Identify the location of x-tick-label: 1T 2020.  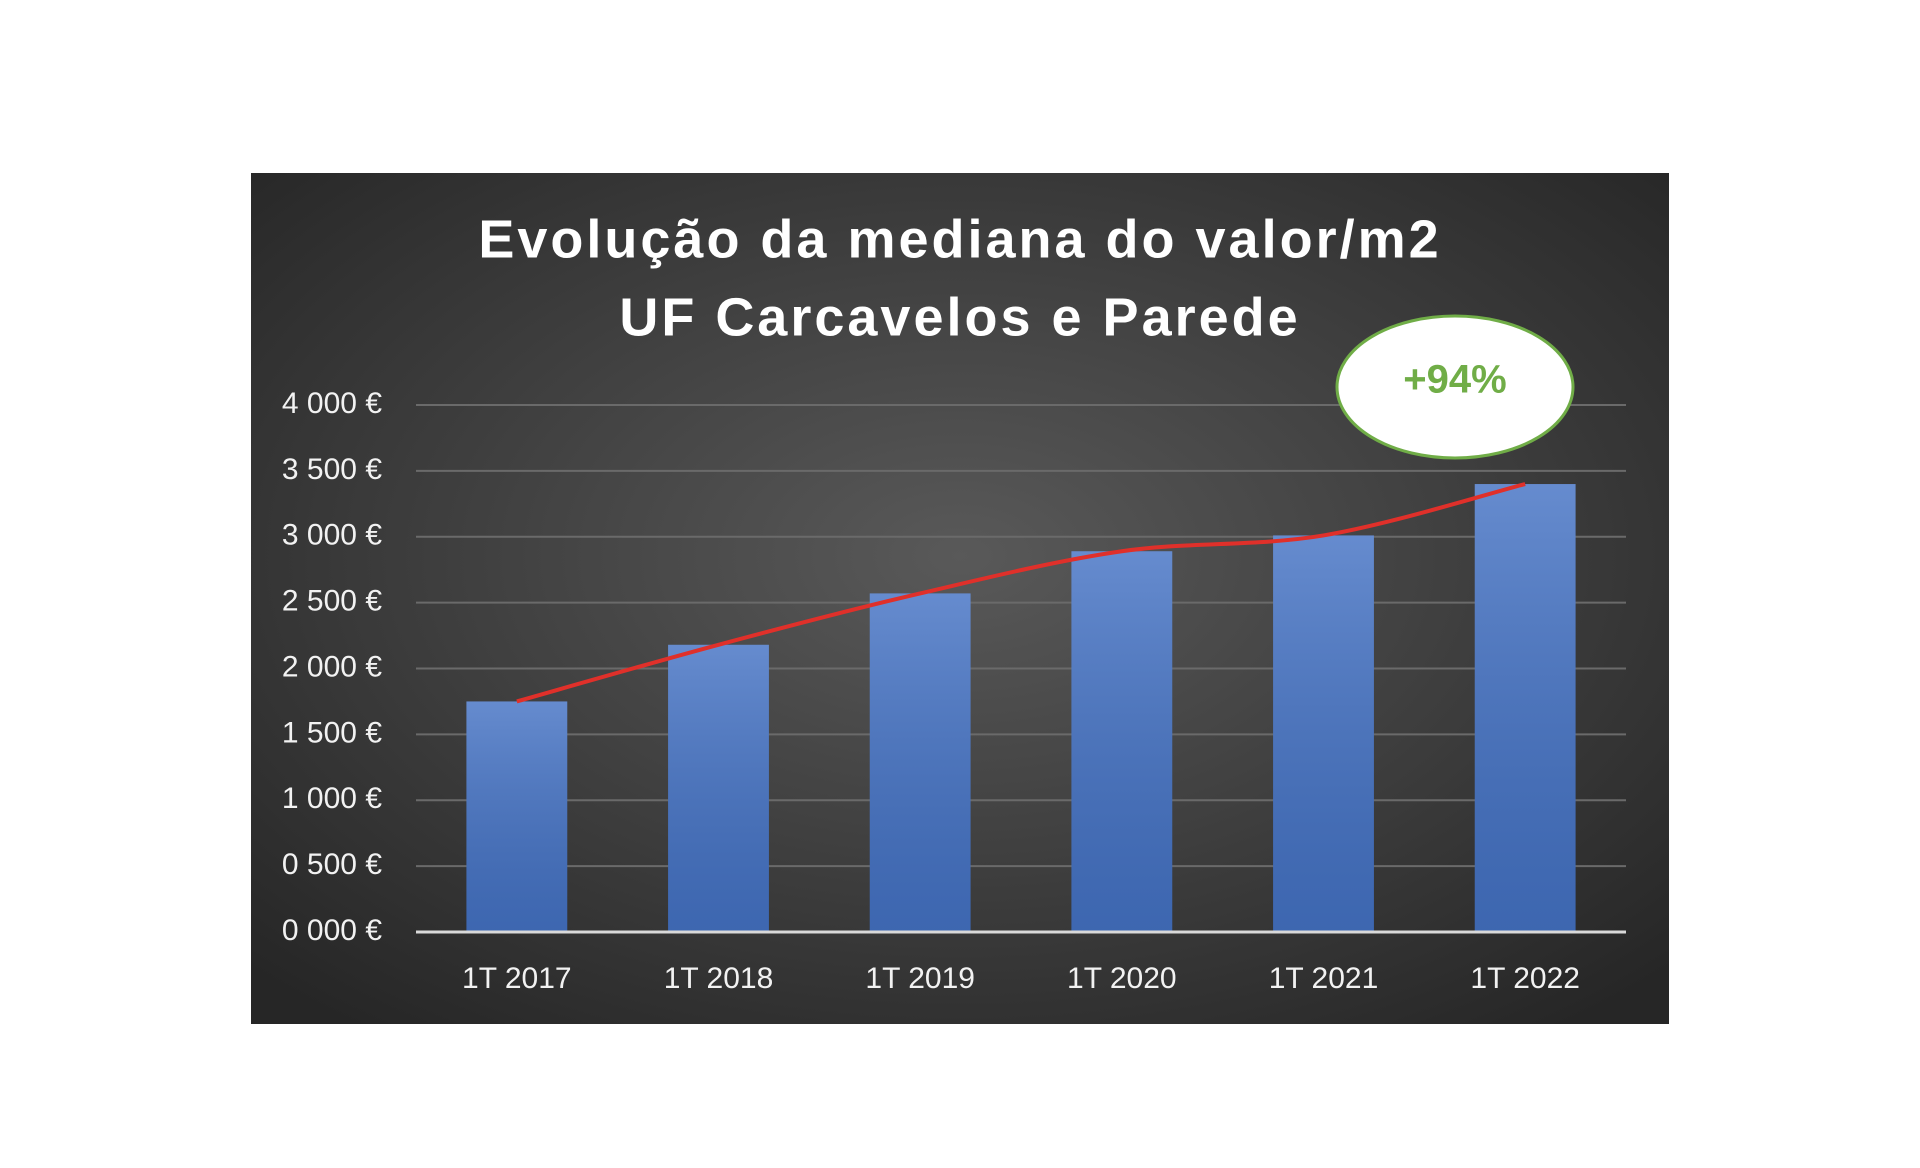
(1122, 978).